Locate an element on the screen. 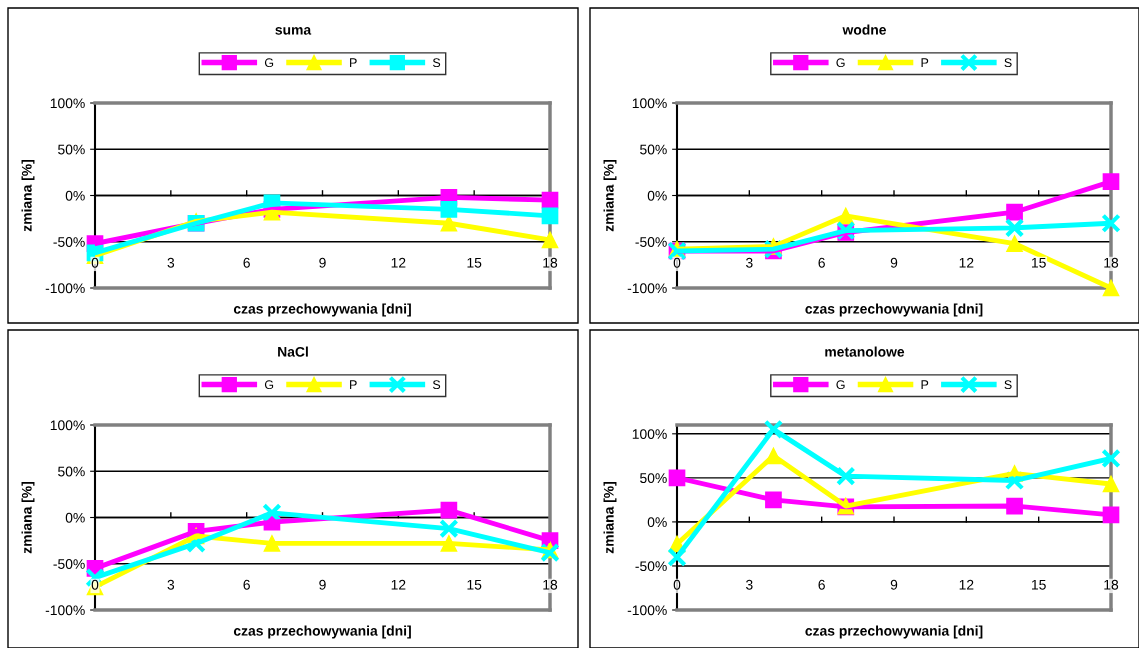 This screenshot has width=1139, height=648. chart-title: suma is located at coordinates (293, 31).